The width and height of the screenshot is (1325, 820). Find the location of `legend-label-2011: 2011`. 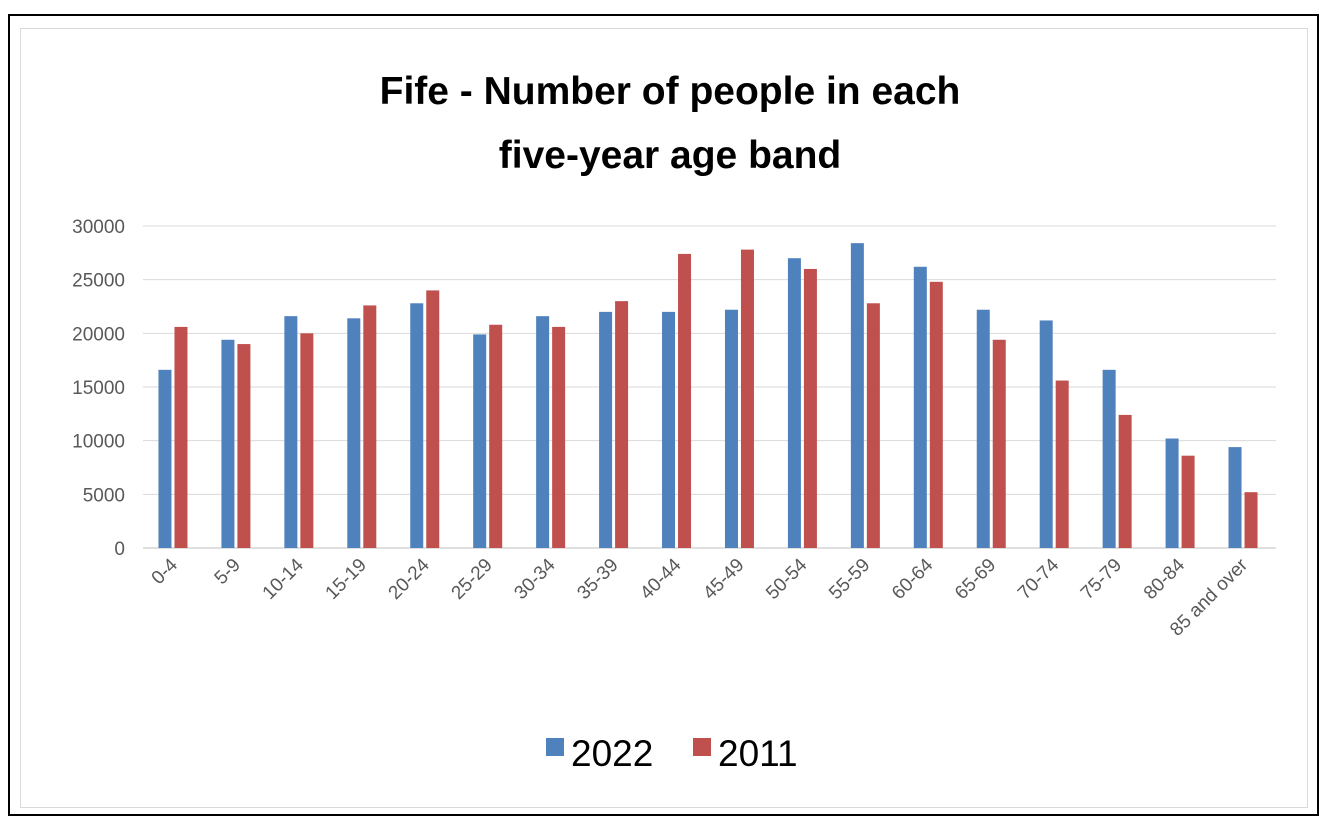

legend-label-2011: 2011 is located at coordinates (758, 753).